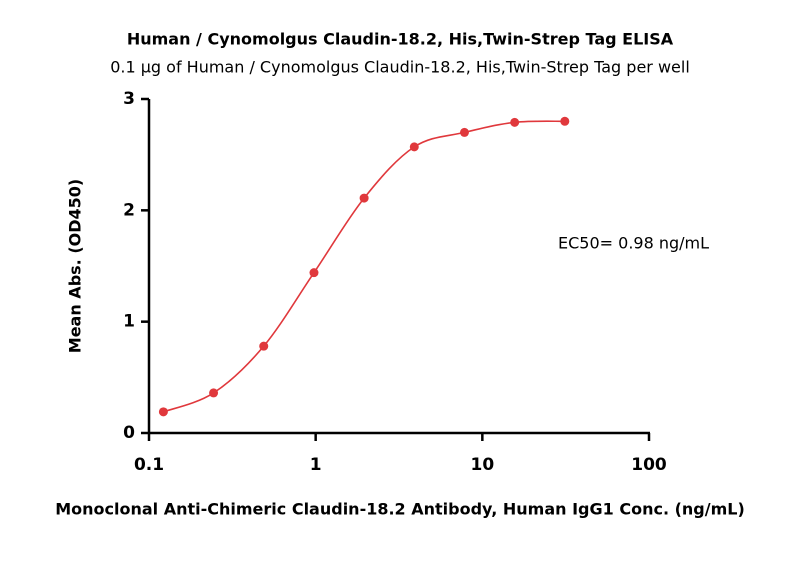 This screenshot has width=800, height=575. Describe the element at coordinates (129, 322) in the screenshot. I see `y-tick-label: 1` at that location.